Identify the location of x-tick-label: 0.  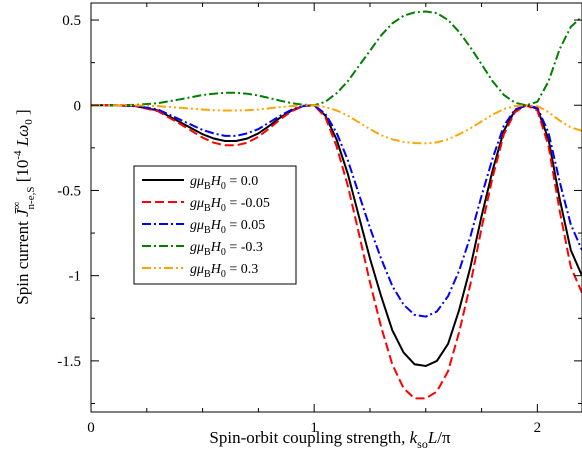
(91, 428).